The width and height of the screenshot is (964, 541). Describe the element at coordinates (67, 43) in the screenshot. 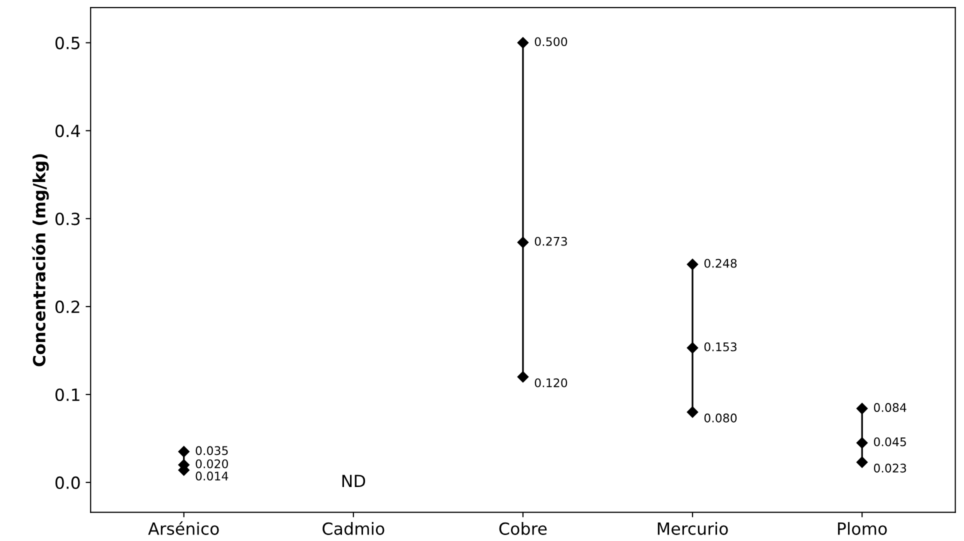

I see `y-tick-label: 0.5` at that location.